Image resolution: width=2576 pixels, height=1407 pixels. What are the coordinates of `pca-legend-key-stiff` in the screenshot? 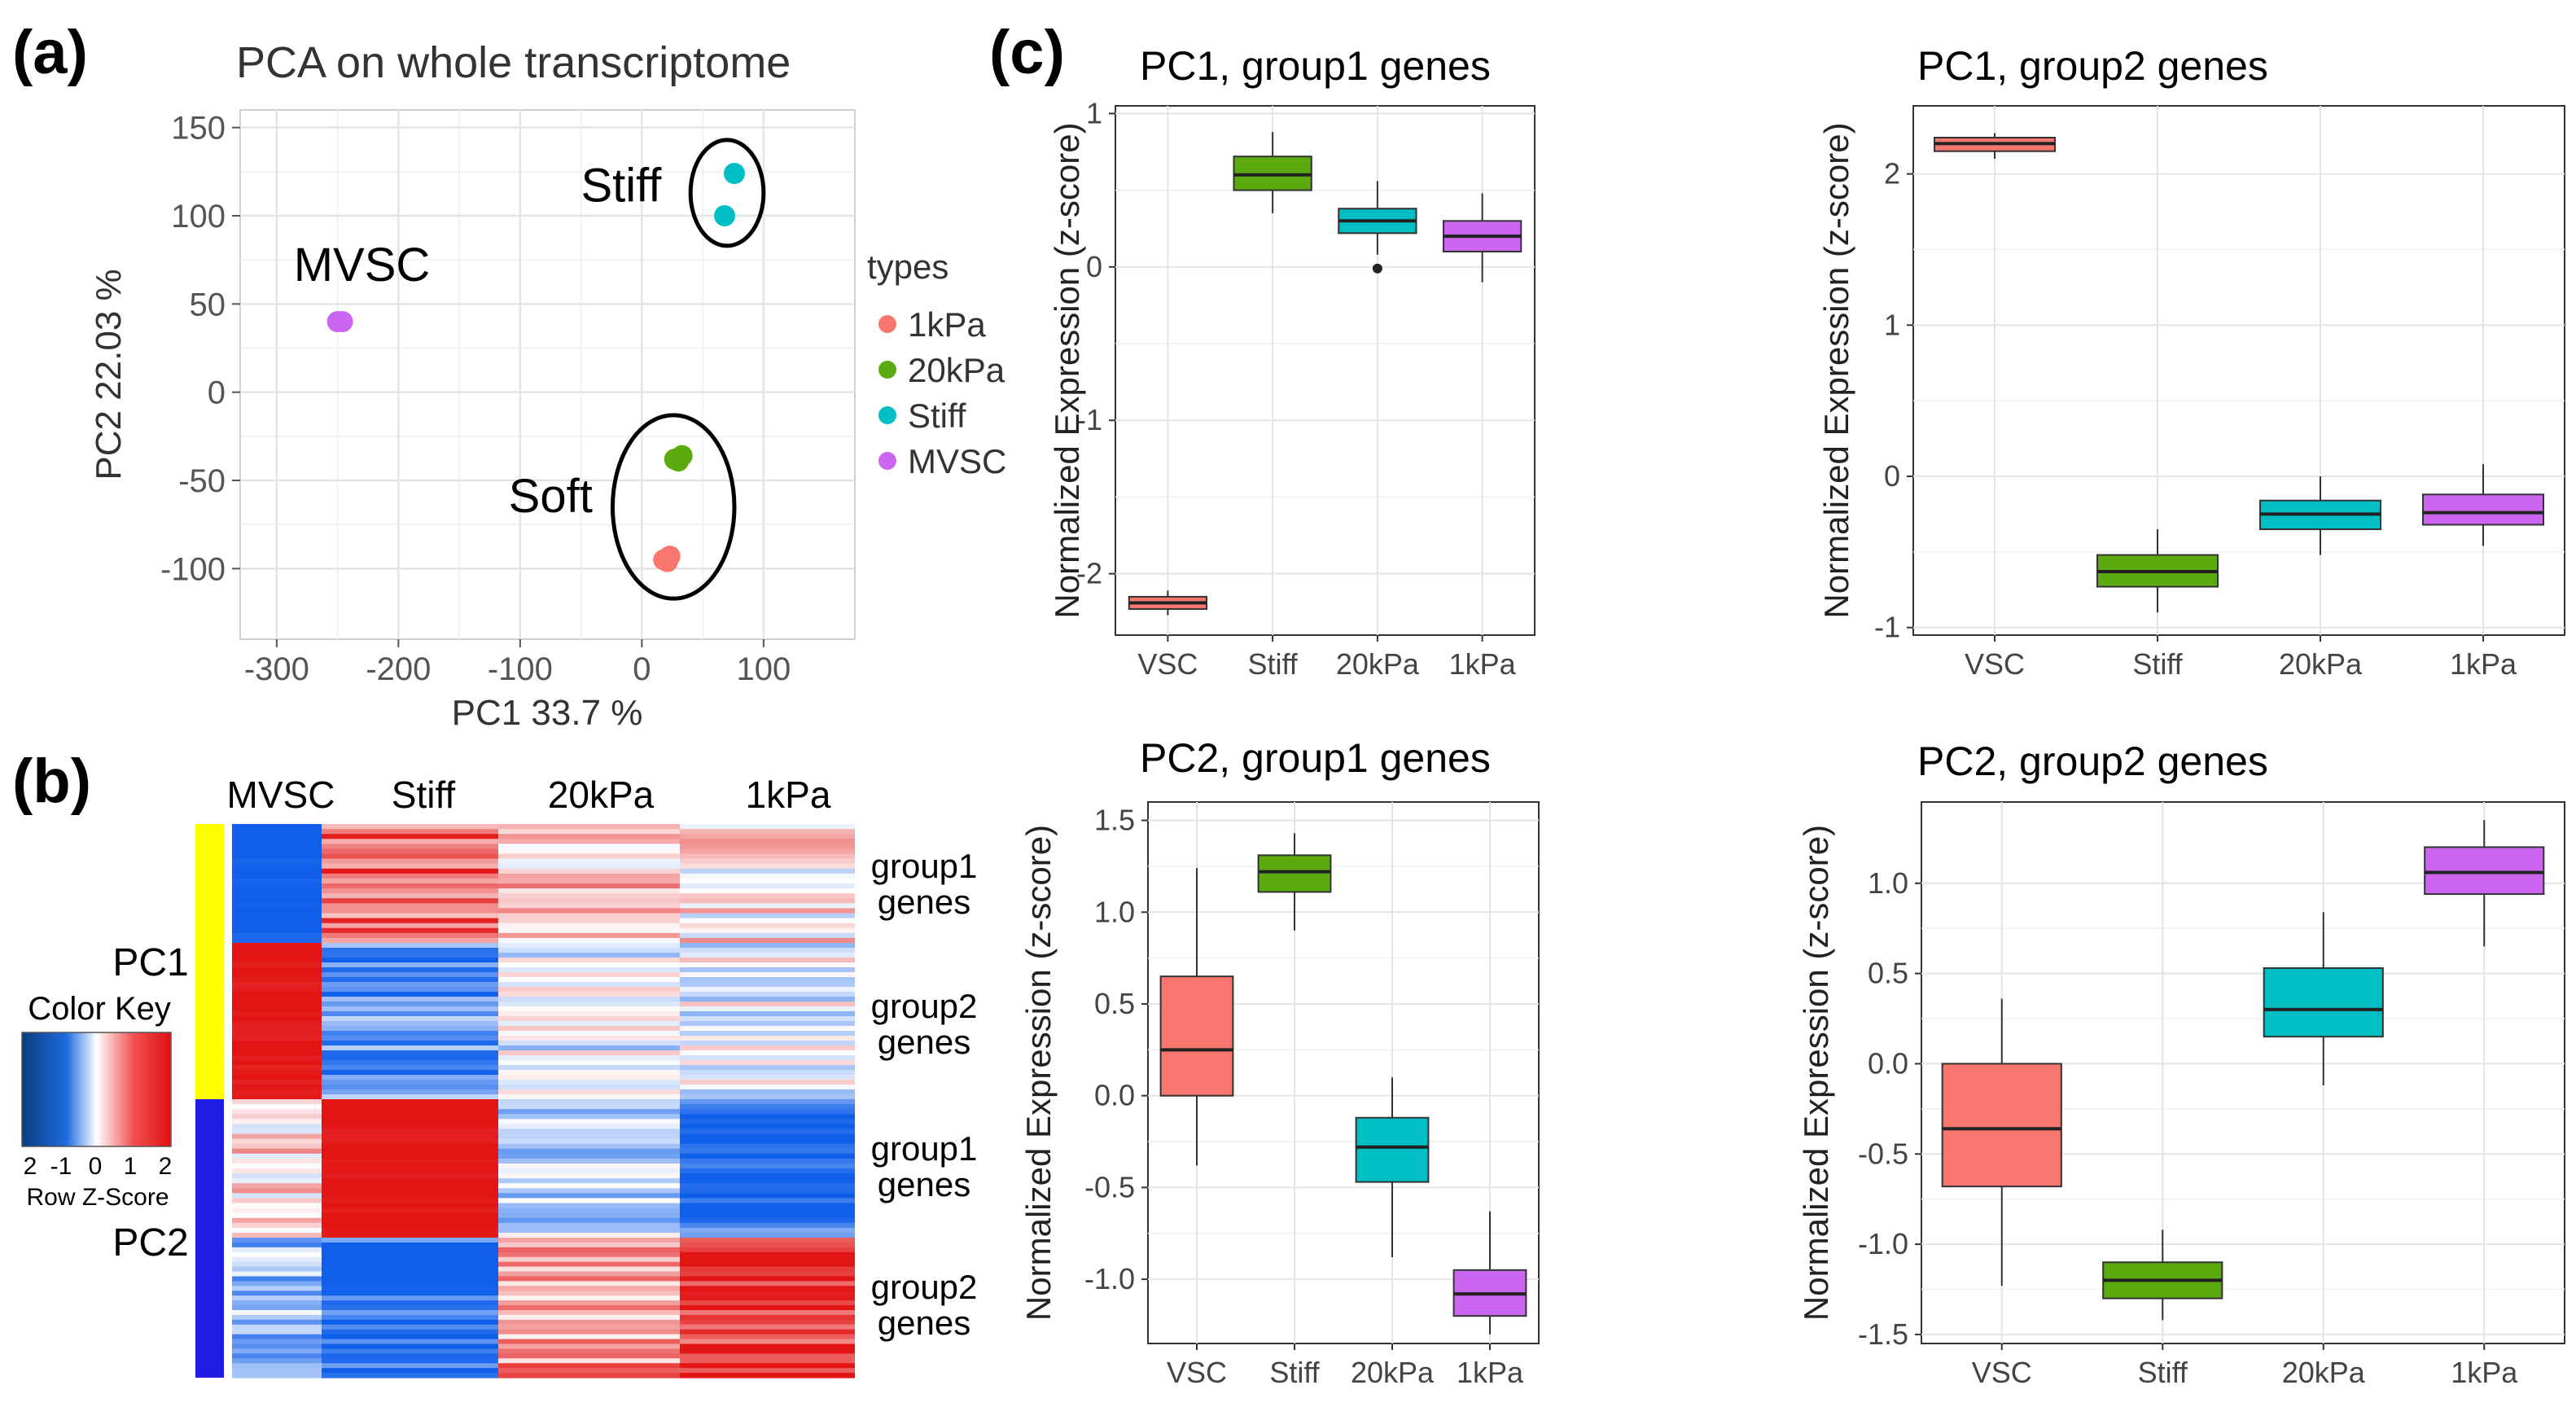 It's located at (887, 415).